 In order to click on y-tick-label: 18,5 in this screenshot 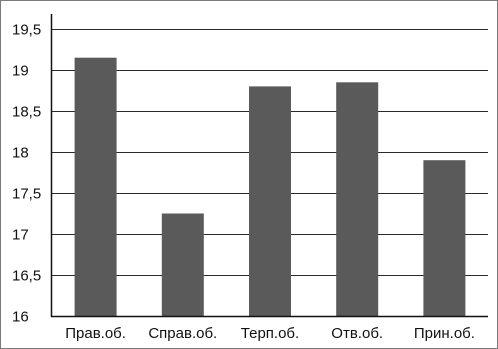, I will do `click(26, 112)`.